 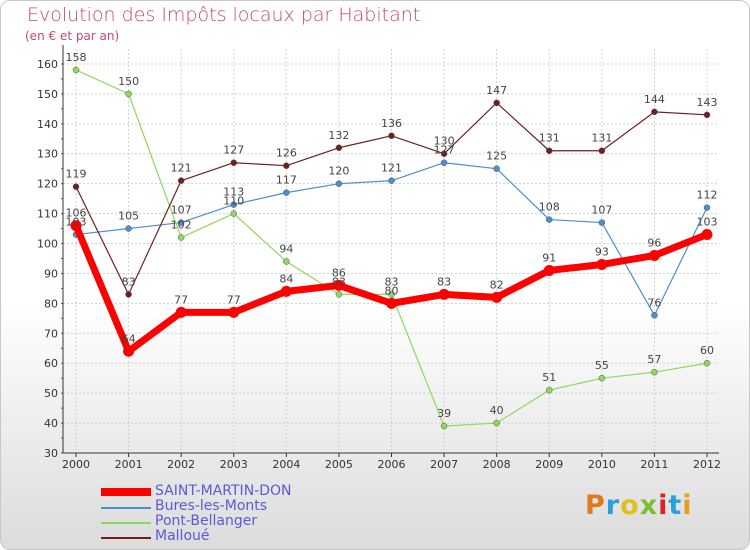 What do you see at coordinates (51, 423) in the screenshot?
I see `y-tick-label: 40` at bounding box center [51, 423].